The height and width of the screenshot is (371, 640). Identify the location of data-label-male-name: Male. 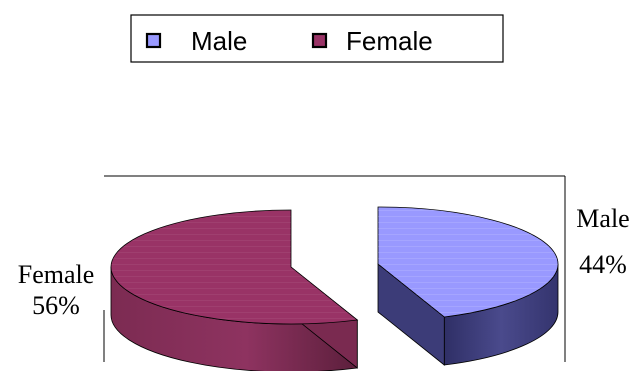
(602, 218).